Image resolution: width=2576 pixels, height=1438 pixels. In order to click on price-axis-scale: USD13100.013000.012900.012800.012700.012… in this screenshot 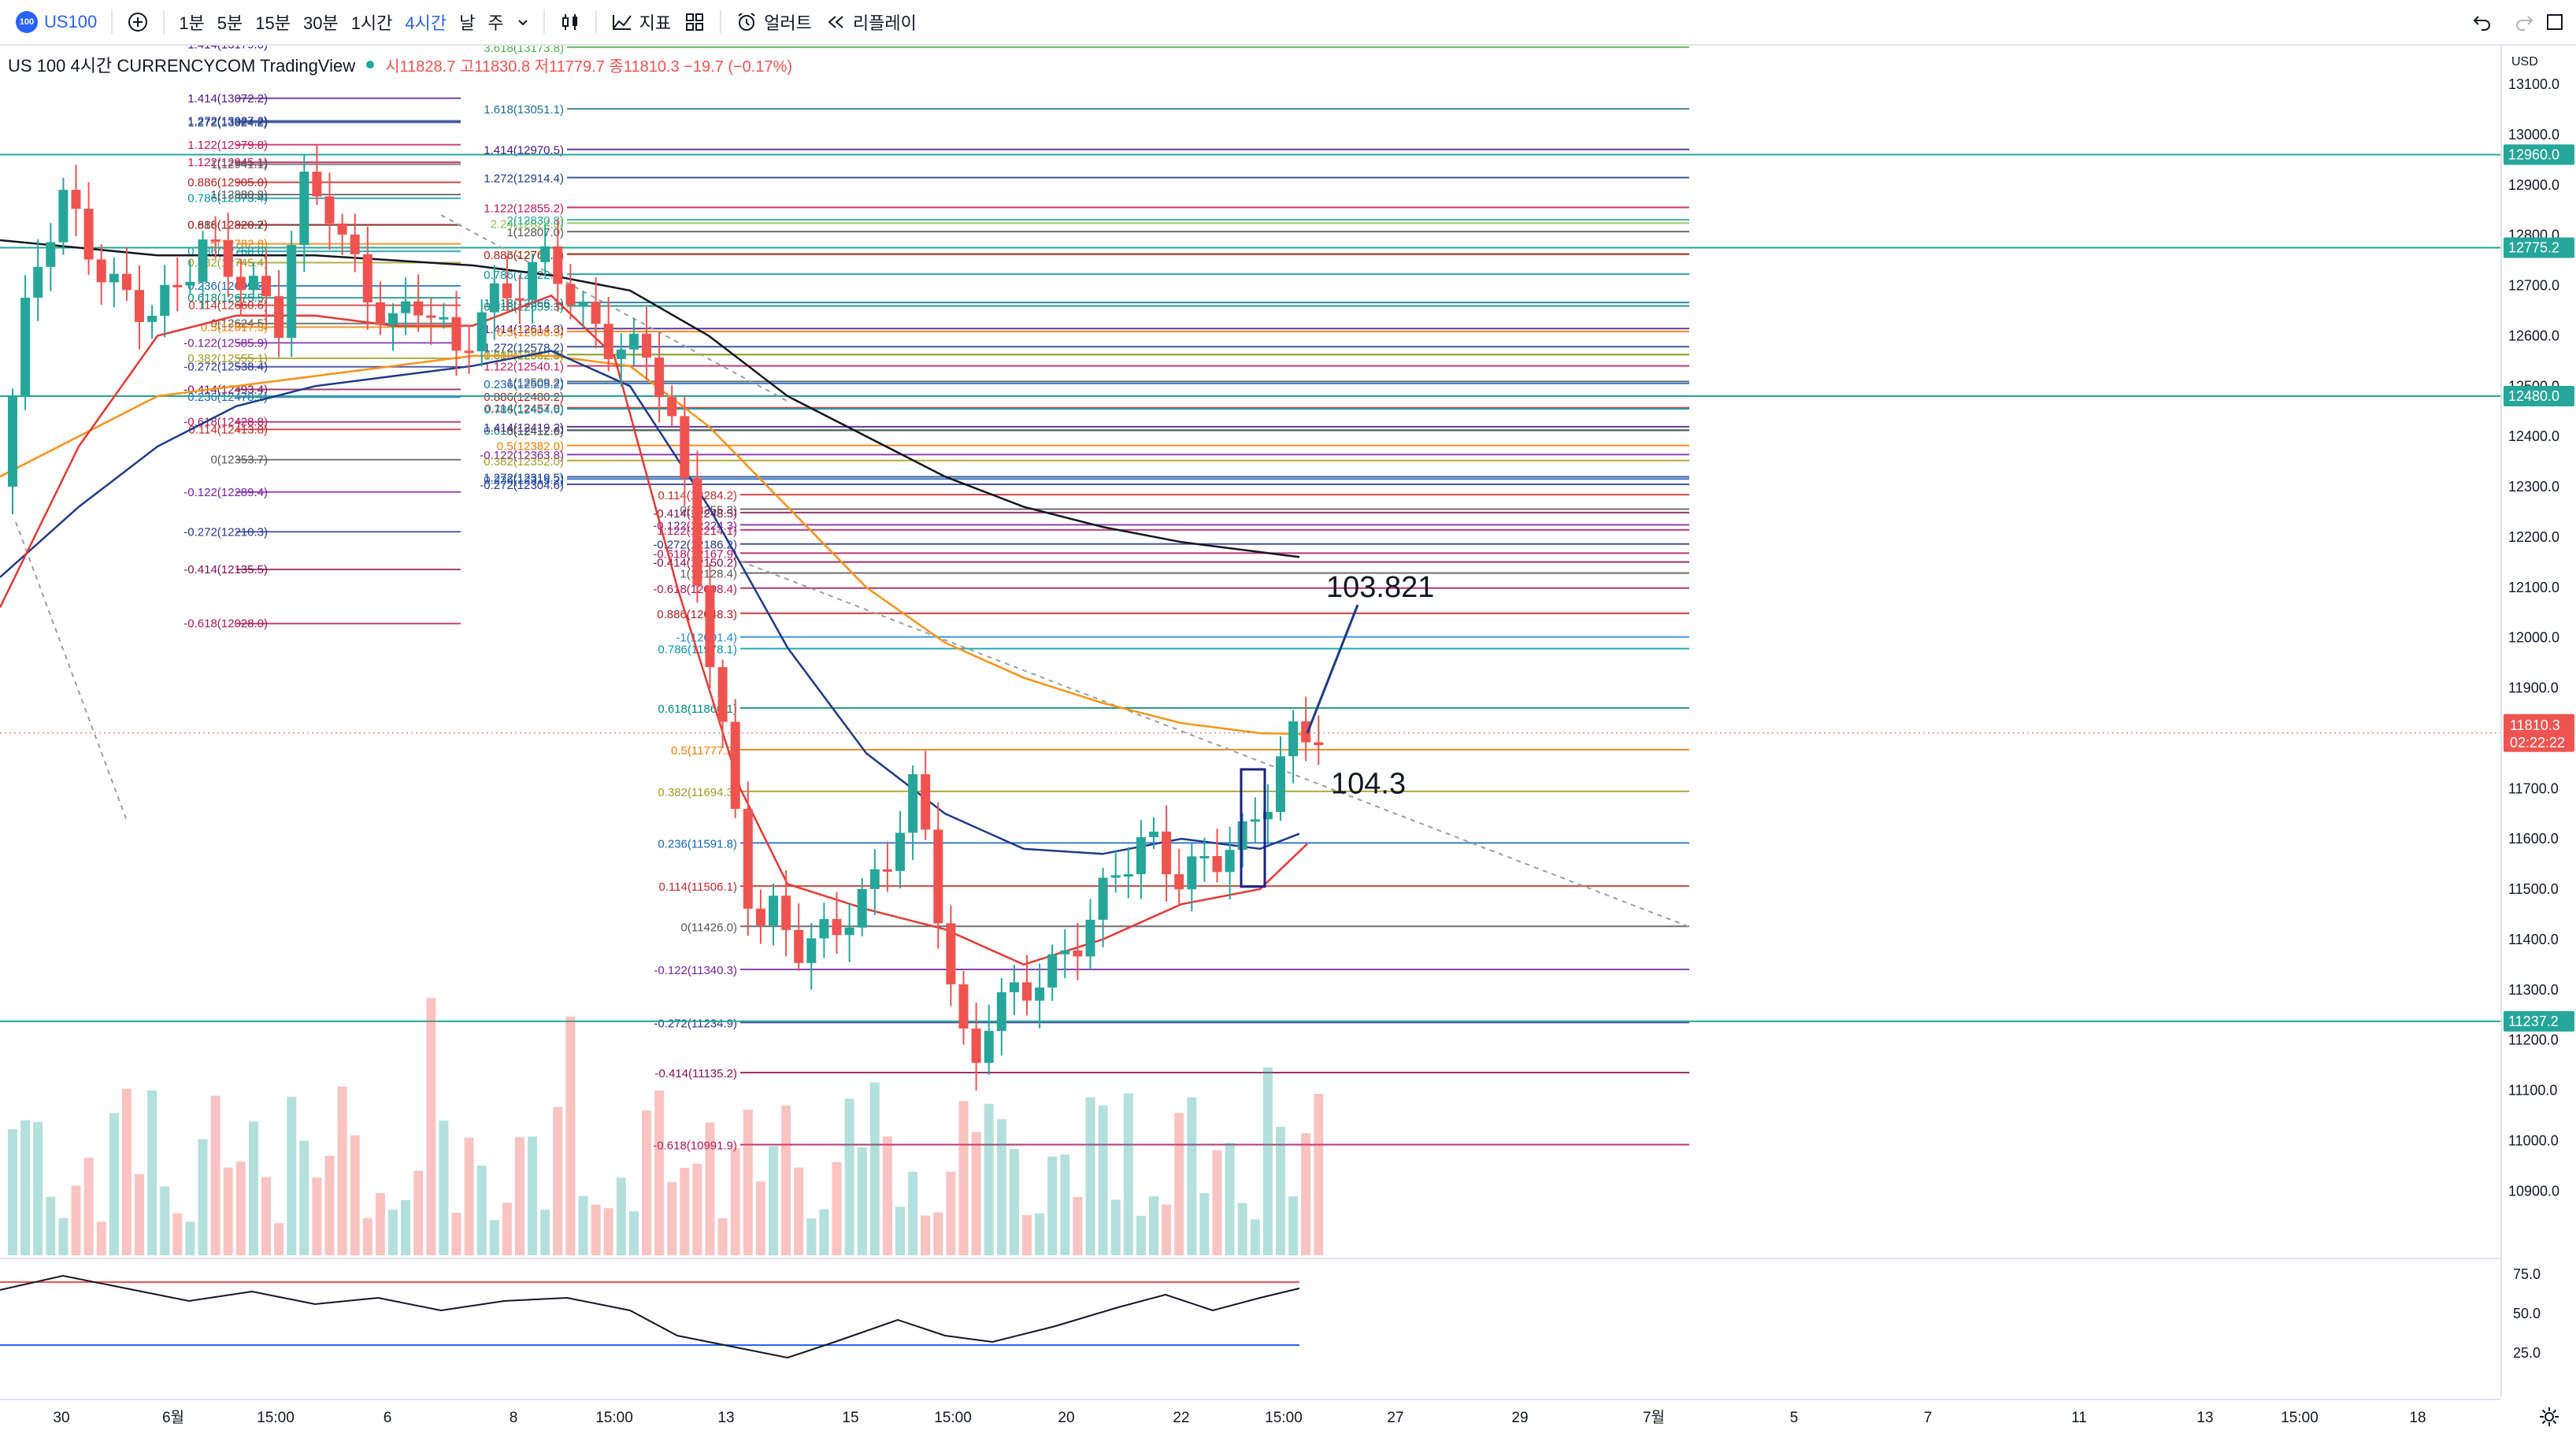, I will do `click(2539, 721)`.